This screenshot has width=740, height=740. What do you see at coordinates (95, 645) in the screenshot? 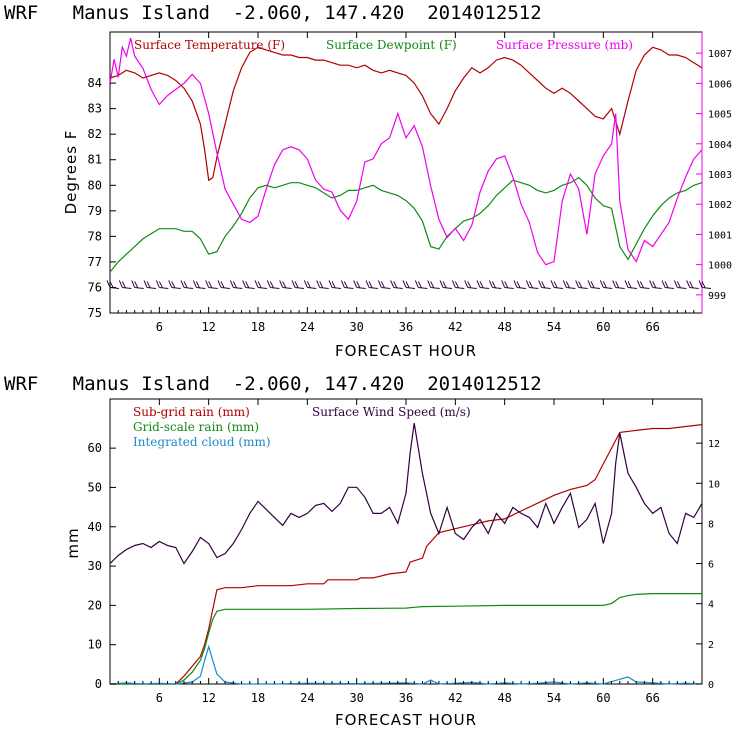
I see `y-tick-label: 10` at bounding box center [95, 645].